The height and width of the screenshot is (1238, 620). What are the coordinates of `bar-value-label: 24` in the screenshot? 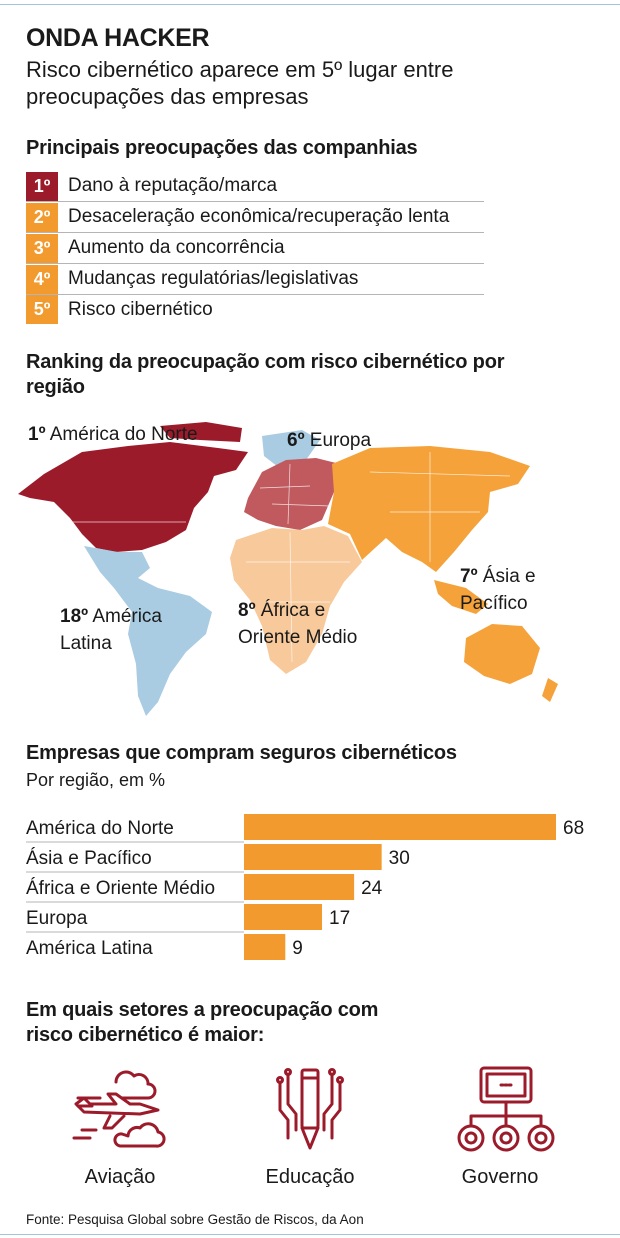 It's located at (372, 888).